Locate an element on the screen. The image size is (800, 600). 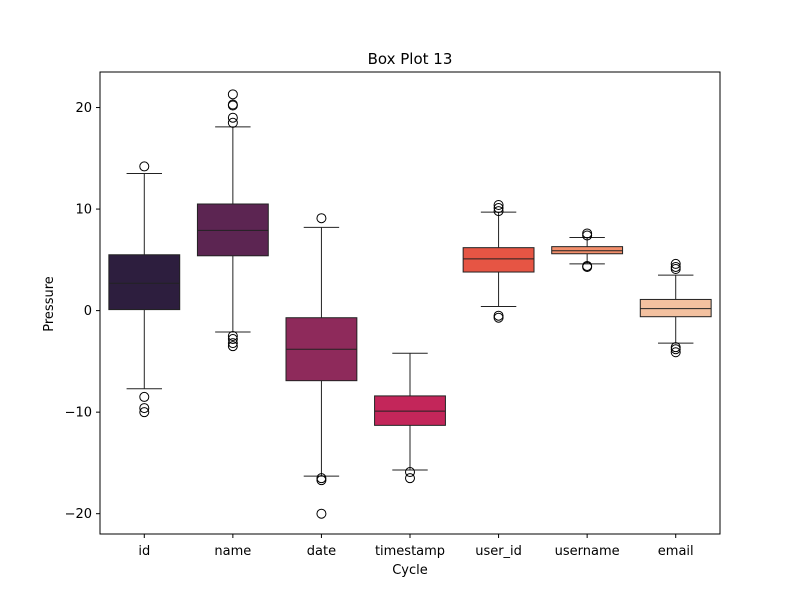
y-tick-label: −20 is located at coordinates (78, 514).